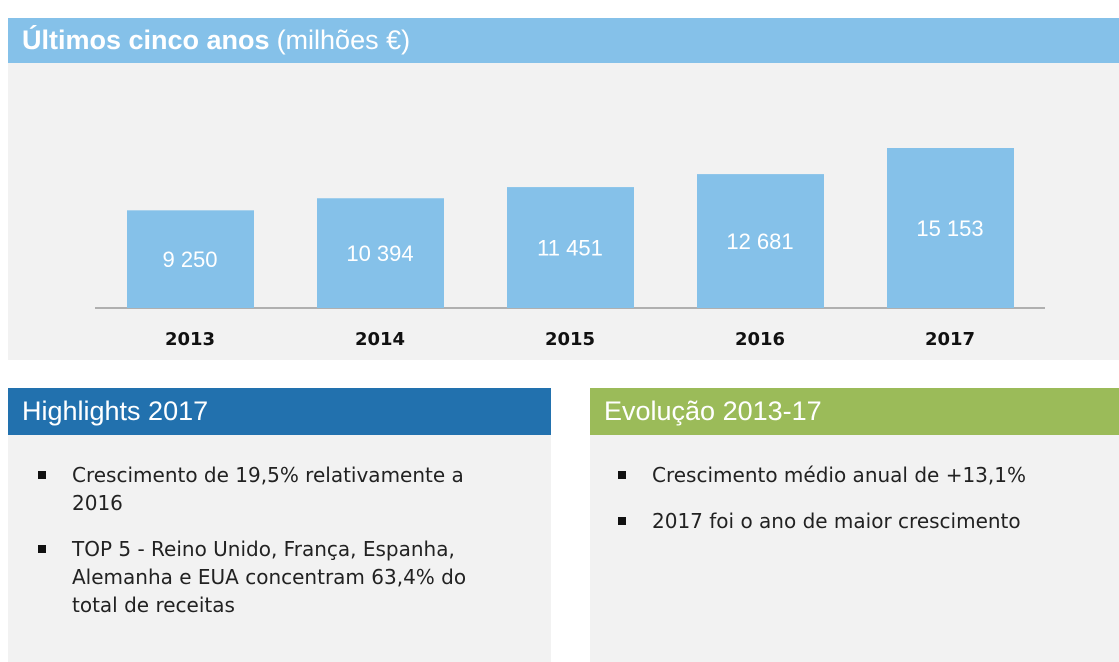 Image resolution: width=1119 pixels, height=662 pixels. What do you see at coordinates (760, 339) in the screenshot?
I see `x-tick-label: 2016` at bounding box center [760, 339].